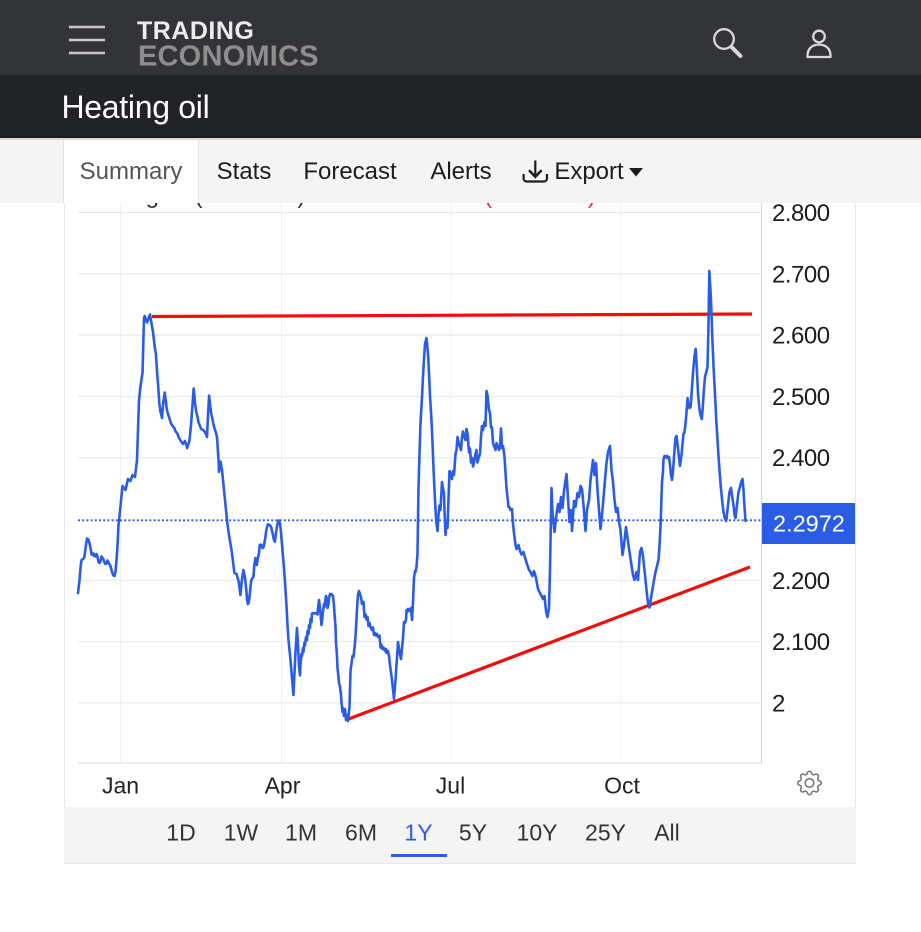 This screenshot has height=932, width=921. I want to click on svg-text: Jul, so click(450, 786).